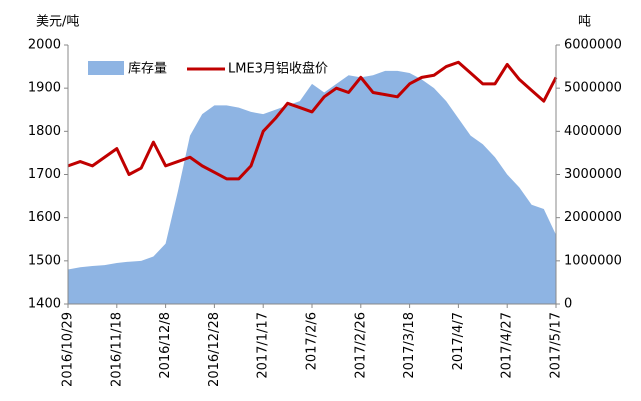 Image resolution: width=641 pixels, height=401 pixels. Describe the element at coordinates (106, 68) in the screenshot. I see `legend-swatch` at that location.